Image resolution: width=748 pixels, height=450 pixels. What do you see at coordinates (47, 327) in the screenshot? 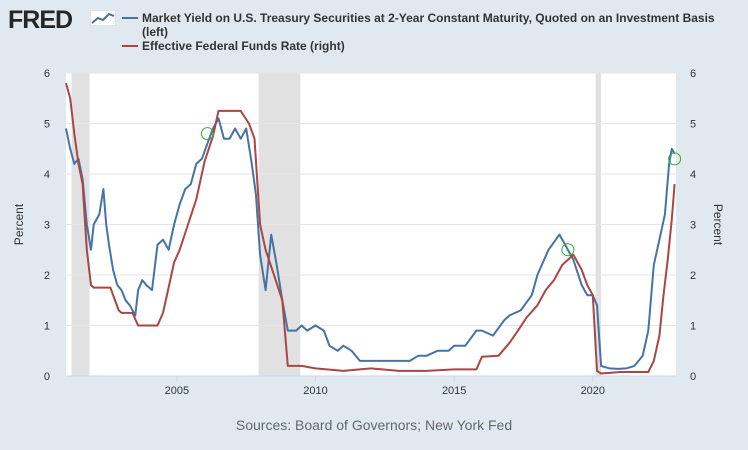
I see `y-left-tick-label-1: 1` at bounding box center [47, 327].